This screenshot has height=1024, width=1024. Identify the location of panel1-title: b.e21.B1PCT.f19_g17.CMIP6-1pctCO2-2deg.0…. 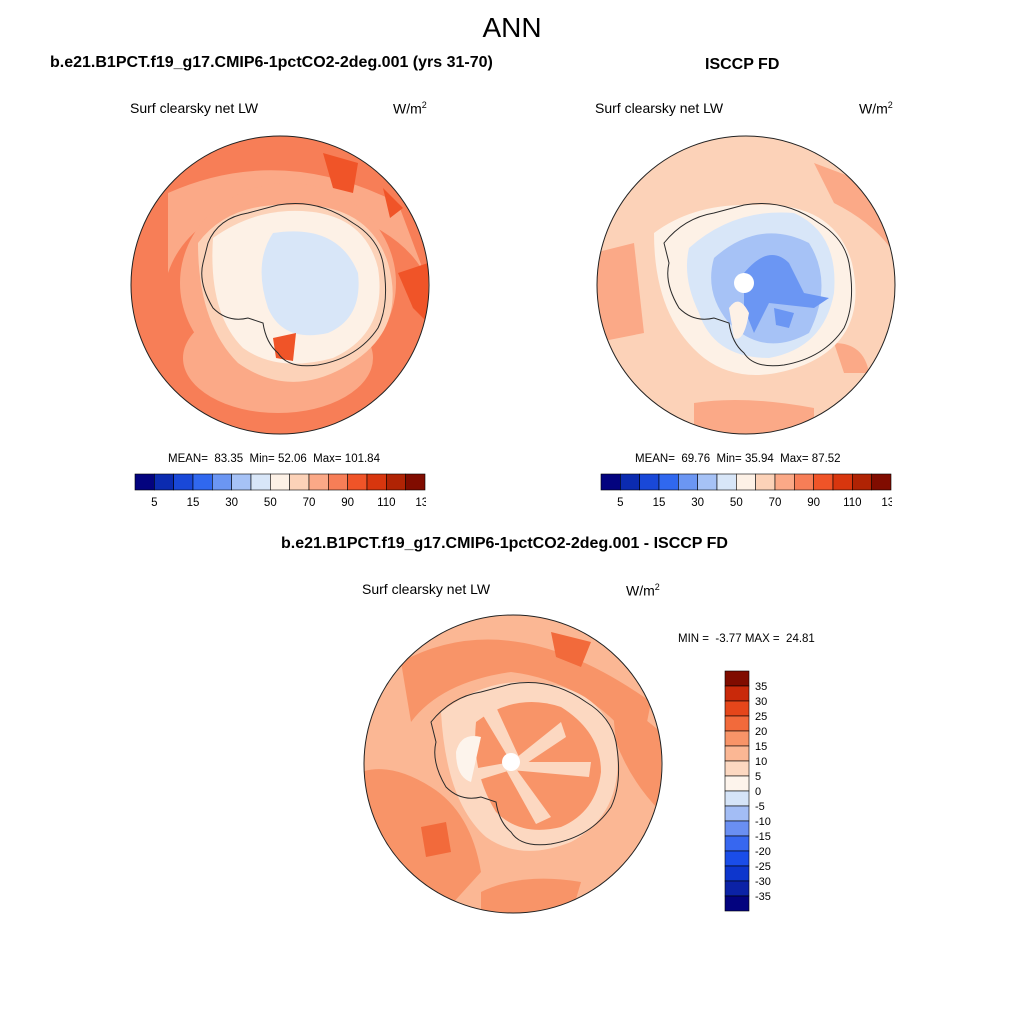
(271, 62).